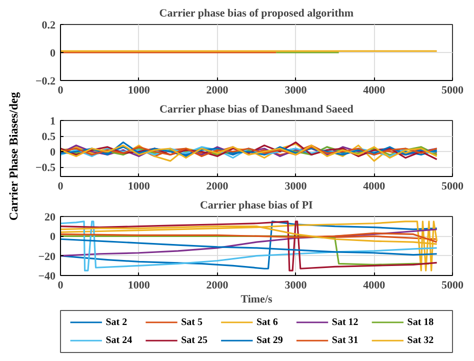  I want to click on legend-label: Sat 25, so click(194, 340).